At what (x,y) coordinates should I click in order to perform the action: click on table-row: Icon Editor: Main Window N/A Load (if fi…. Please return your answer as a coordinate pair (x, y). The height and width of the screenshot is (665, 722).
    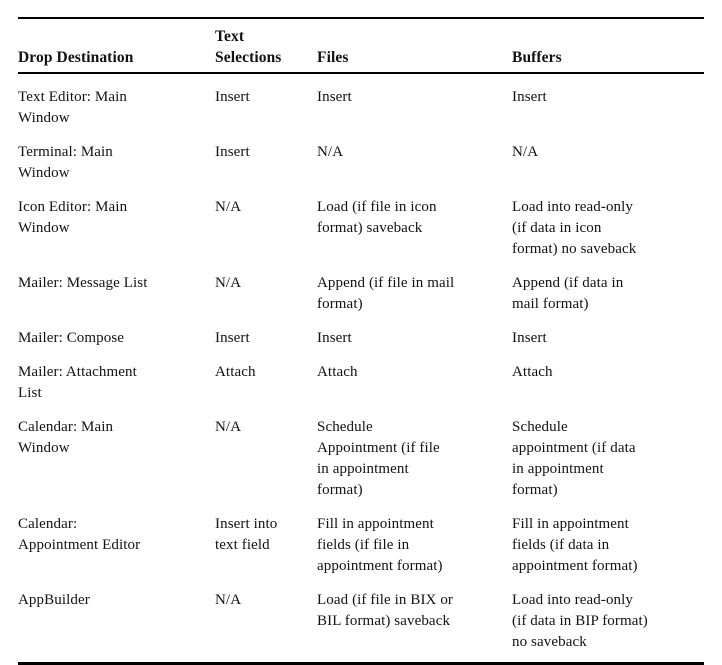
    Looking at the image, I should click on (361, 222).